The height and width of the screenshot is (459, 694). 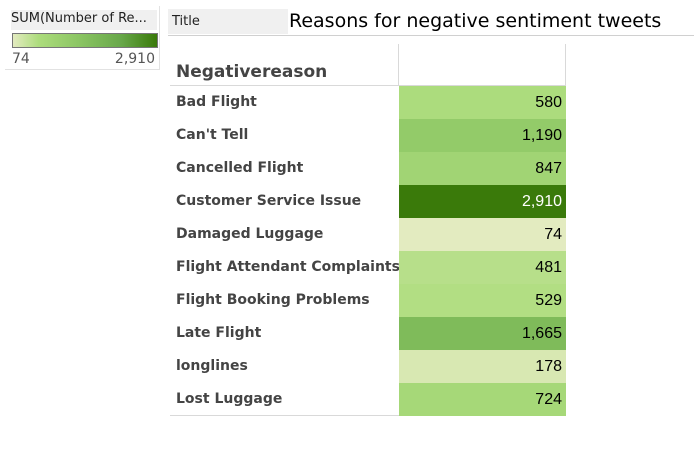 I want to click on table-header-row: Negativereason, so click(x=368, y=65).